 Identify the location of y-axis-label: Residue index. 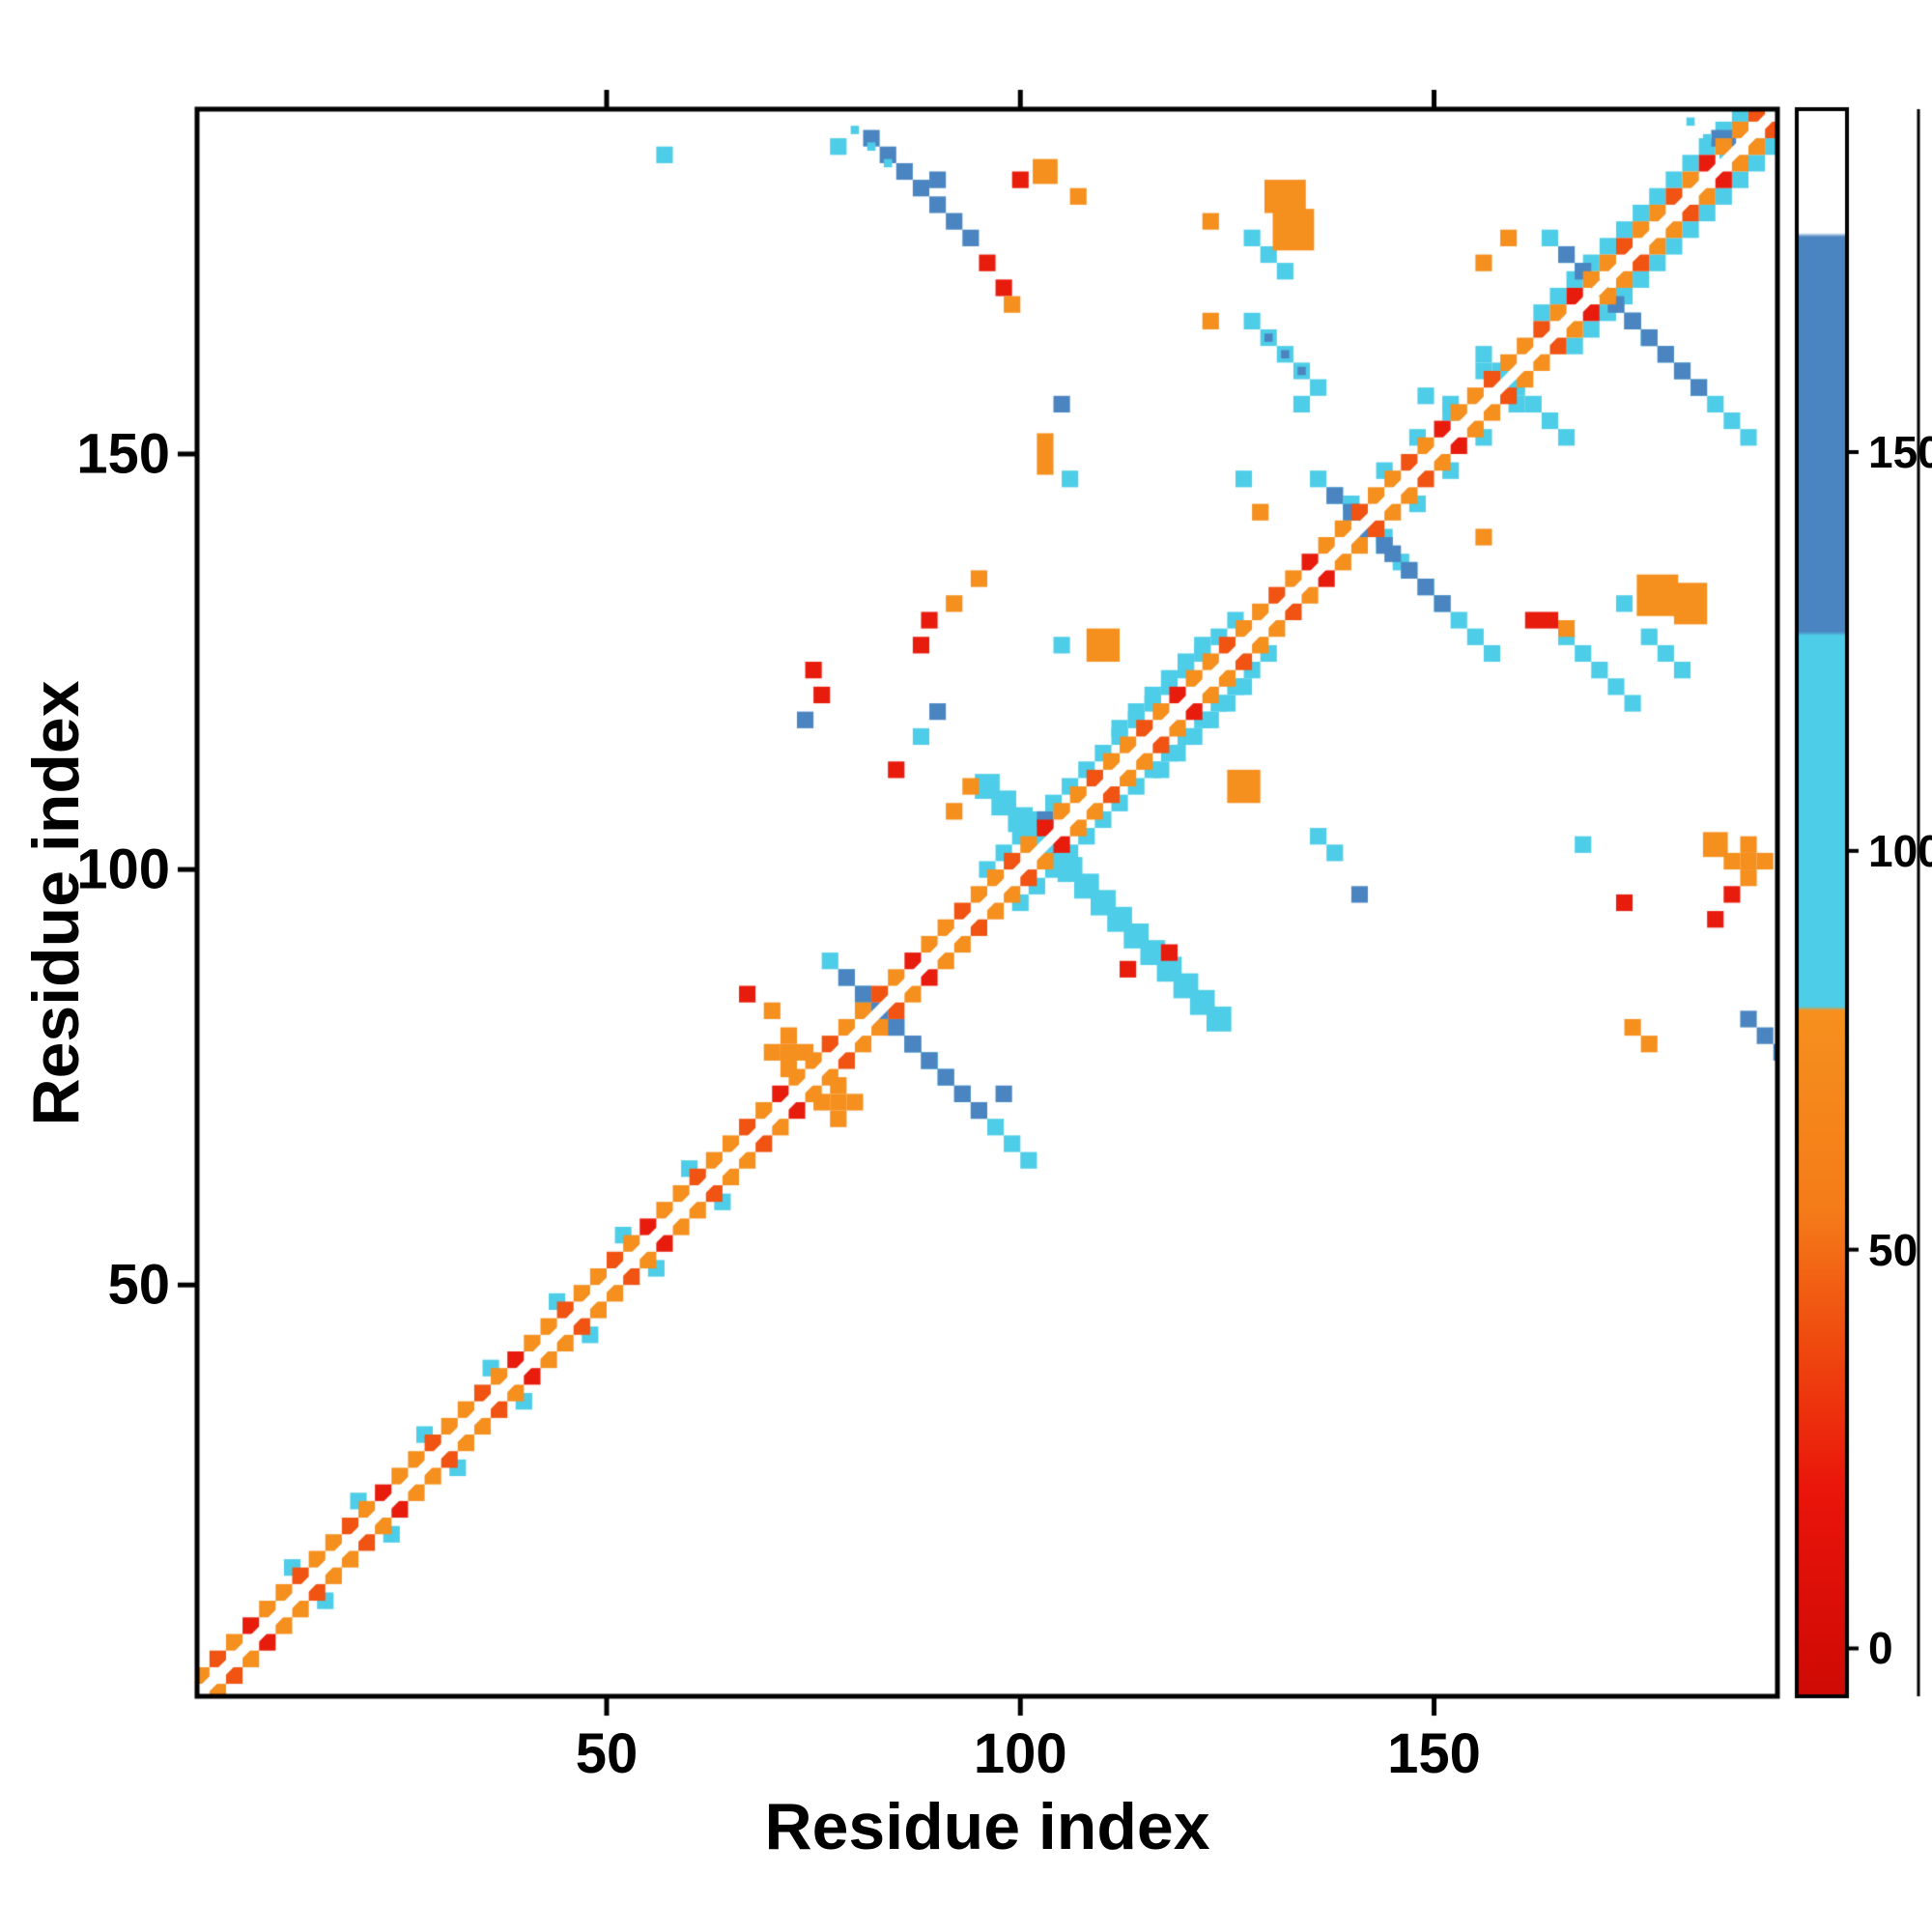
(56, 902).